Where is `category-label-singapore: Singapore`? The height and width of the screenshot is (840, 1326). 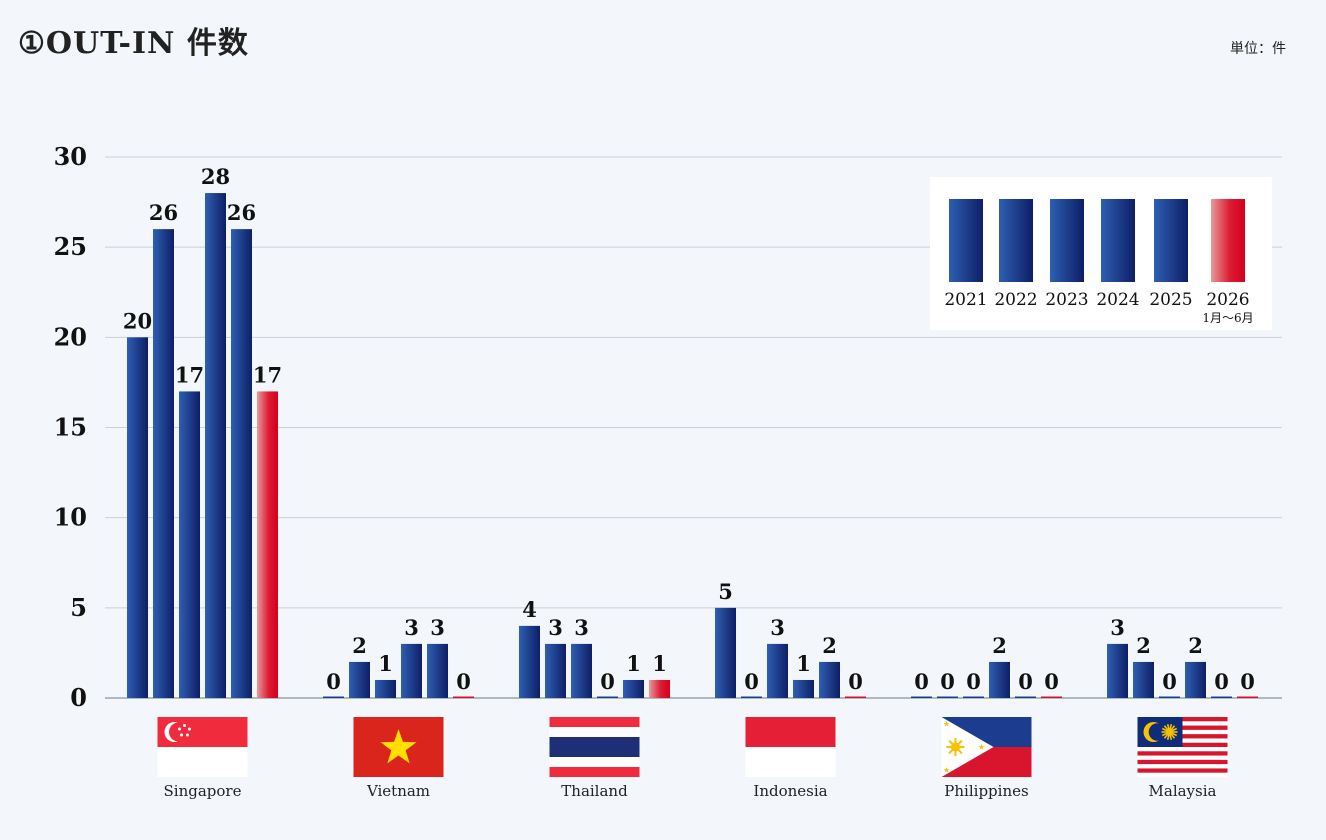
category-label-singapore: Singapore is located at coordinates (203, 791).